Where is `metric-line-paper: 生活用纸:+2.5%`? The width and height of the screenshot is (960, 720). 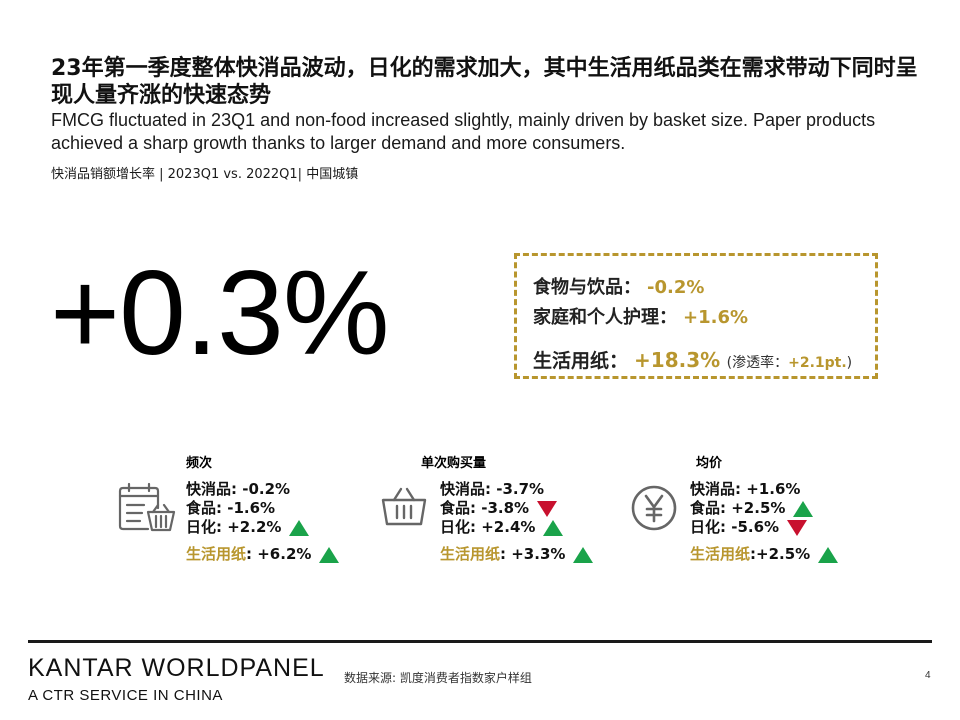
metric-line-paper: 生活用纸:+2.5% is located at coordinates (764, 553).